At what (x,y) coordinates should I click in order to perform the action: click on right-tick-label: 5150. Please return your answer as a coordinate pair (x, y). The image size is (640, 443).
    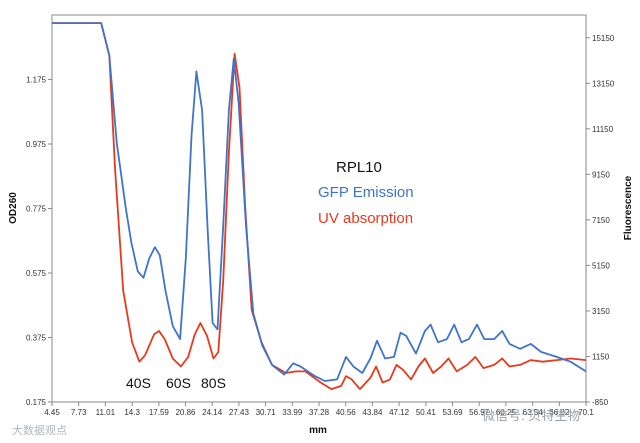
    Looking at the image, I should click on (601, 265).